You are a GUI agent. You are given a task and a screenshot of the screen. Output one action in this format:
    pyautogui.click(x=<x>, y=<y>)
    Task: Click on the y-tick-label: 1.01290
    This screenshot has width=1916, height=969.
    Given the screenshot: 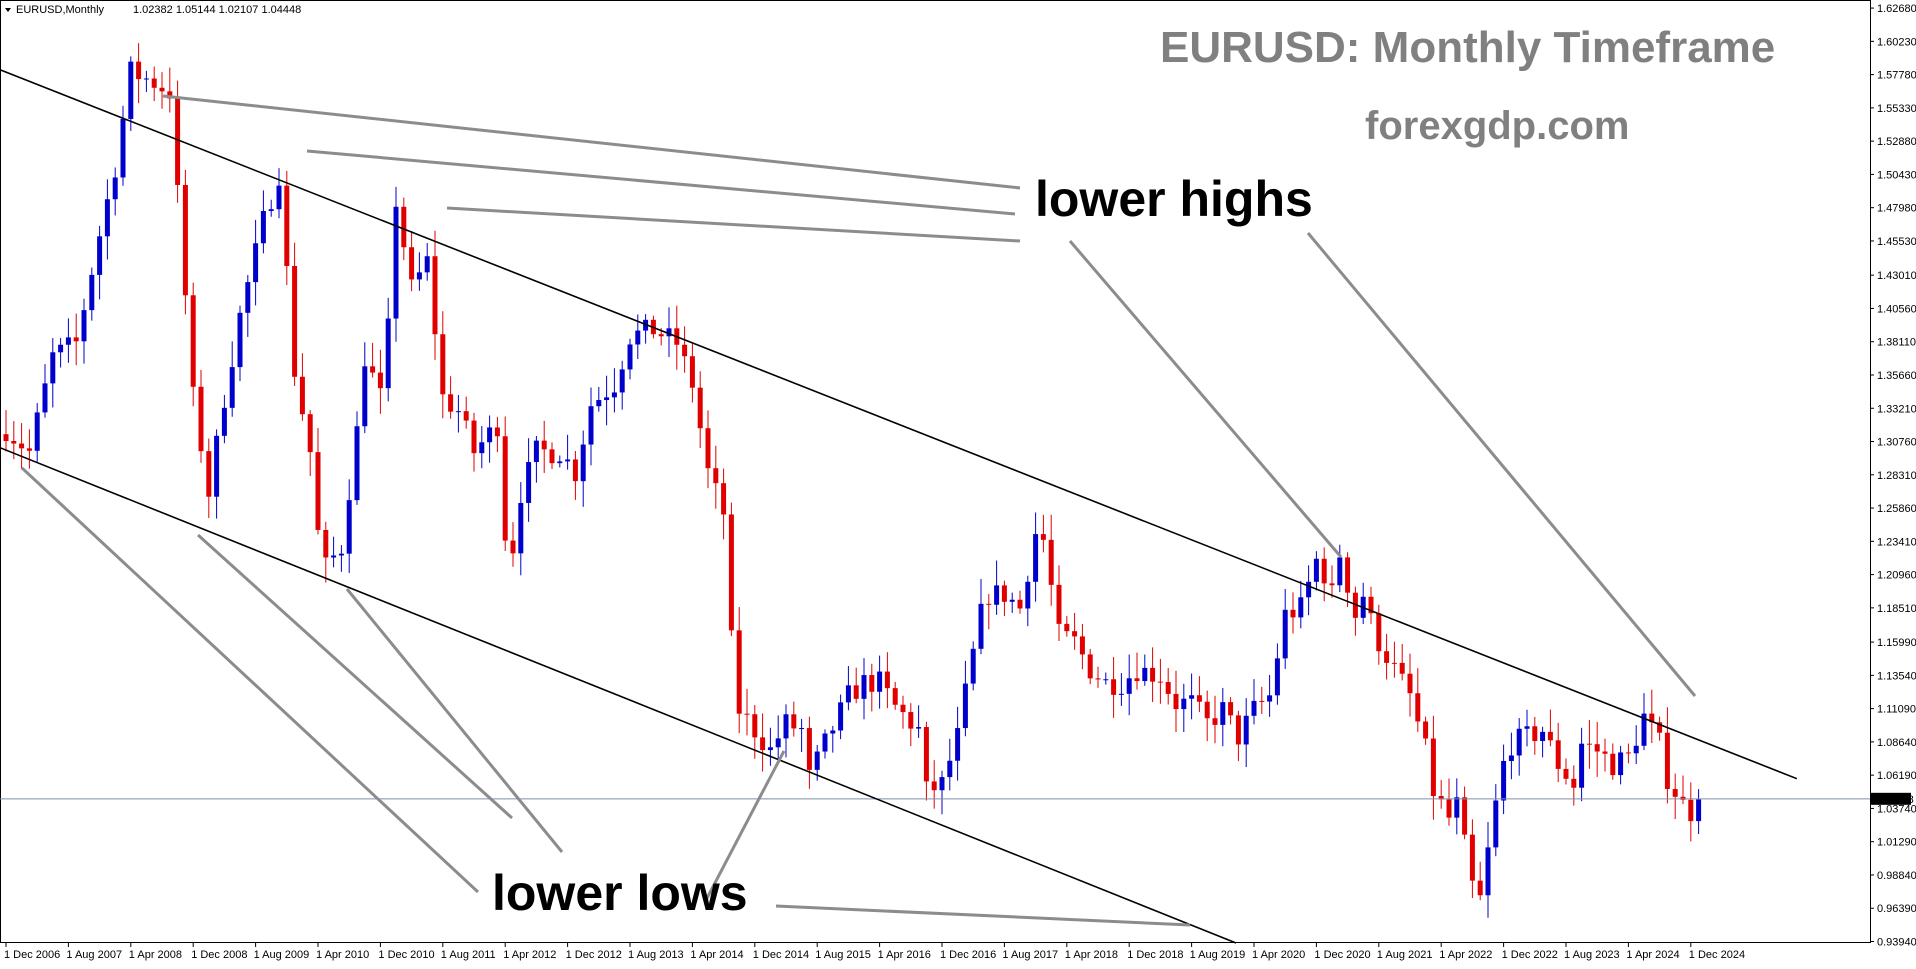 What is the action you would take?
    pyautogui.click(x=1896, y=843)
    